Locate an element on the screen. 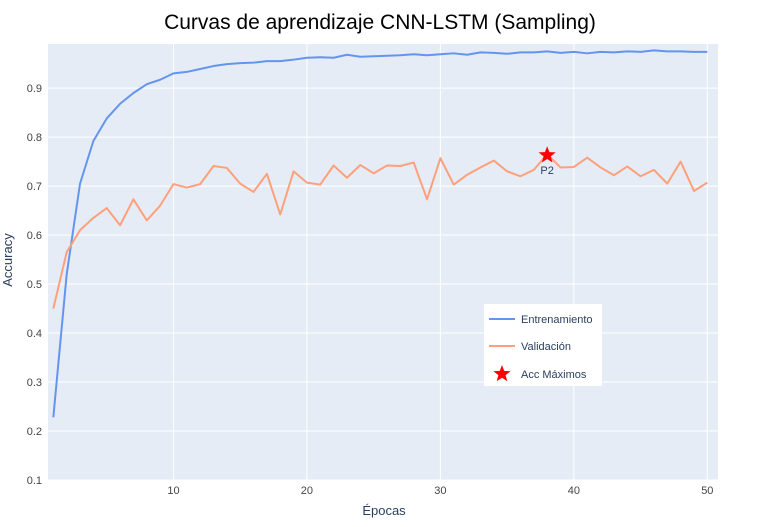 This screenshot has width=762, height=527. legend-star-icon is located at coordinates (502, 373).